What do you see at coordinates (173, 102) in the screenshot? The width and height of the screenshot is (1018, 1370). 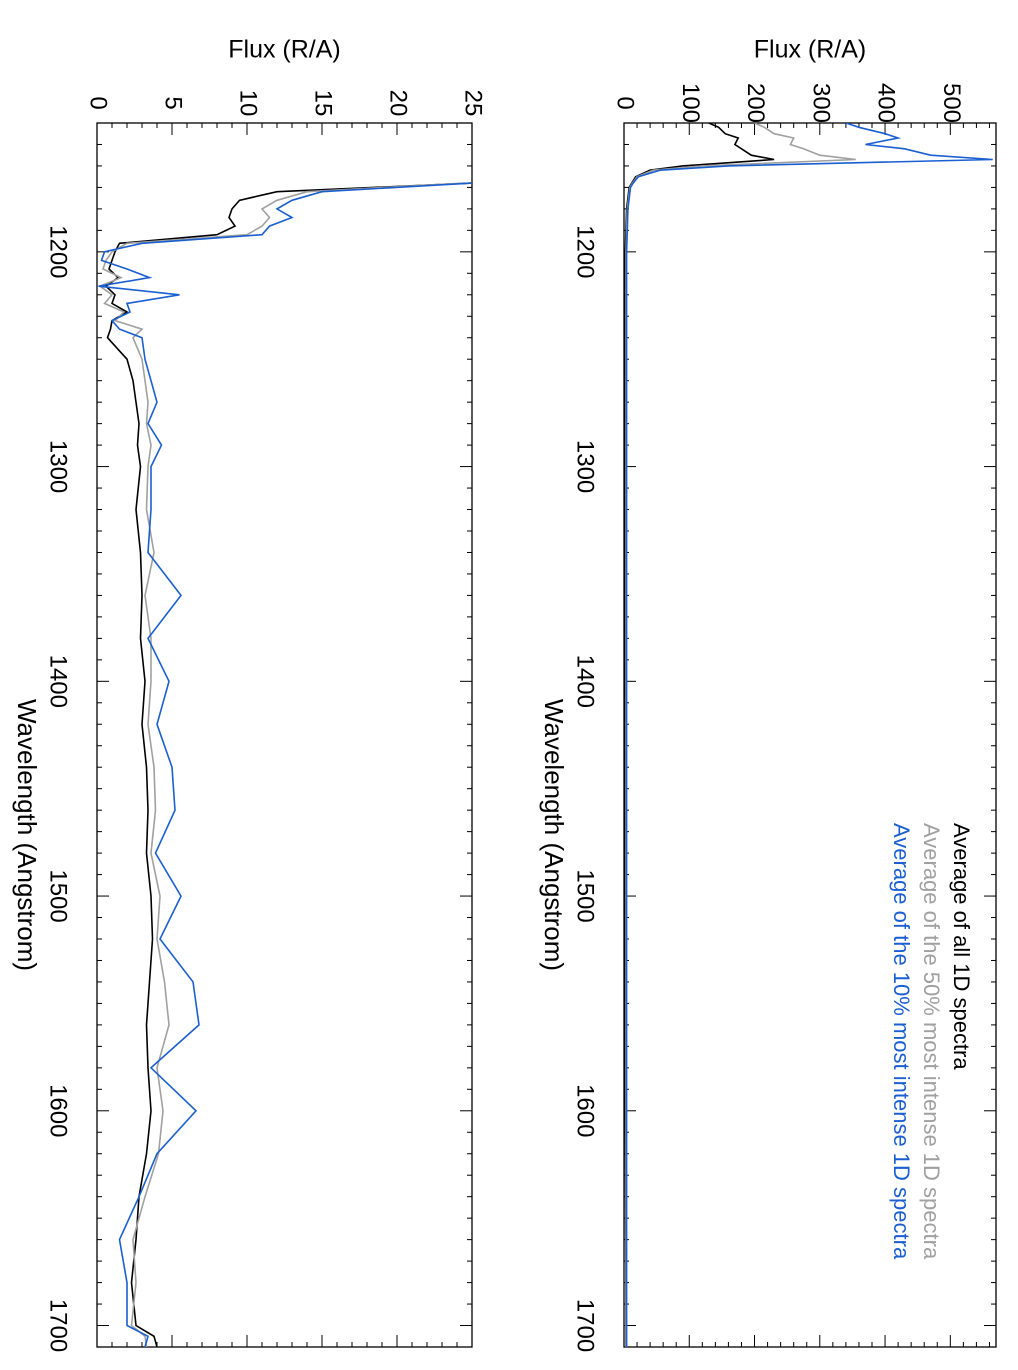 I see `y-tick-label: 5` at bounding box center [173, 102].